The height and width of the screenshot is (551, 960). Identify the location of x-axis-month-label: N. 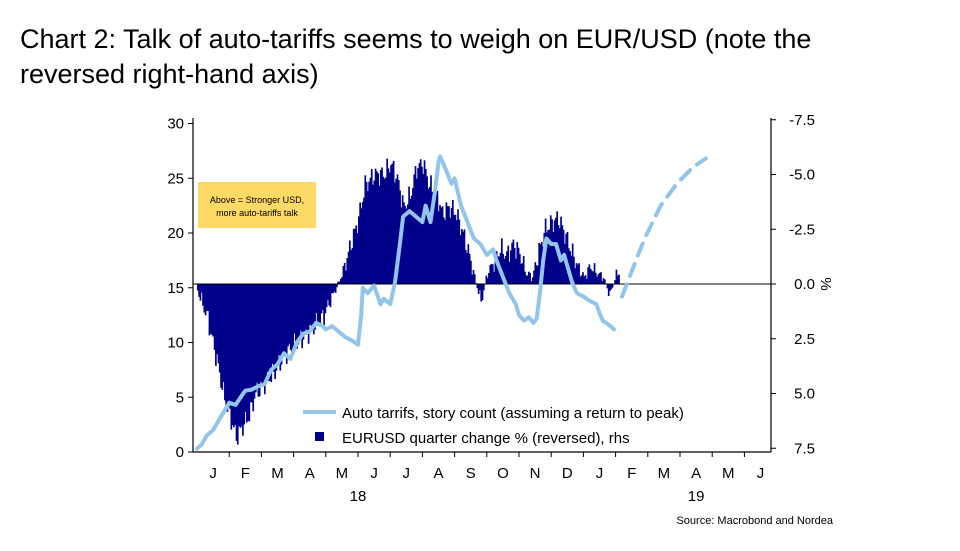
(535, 473).